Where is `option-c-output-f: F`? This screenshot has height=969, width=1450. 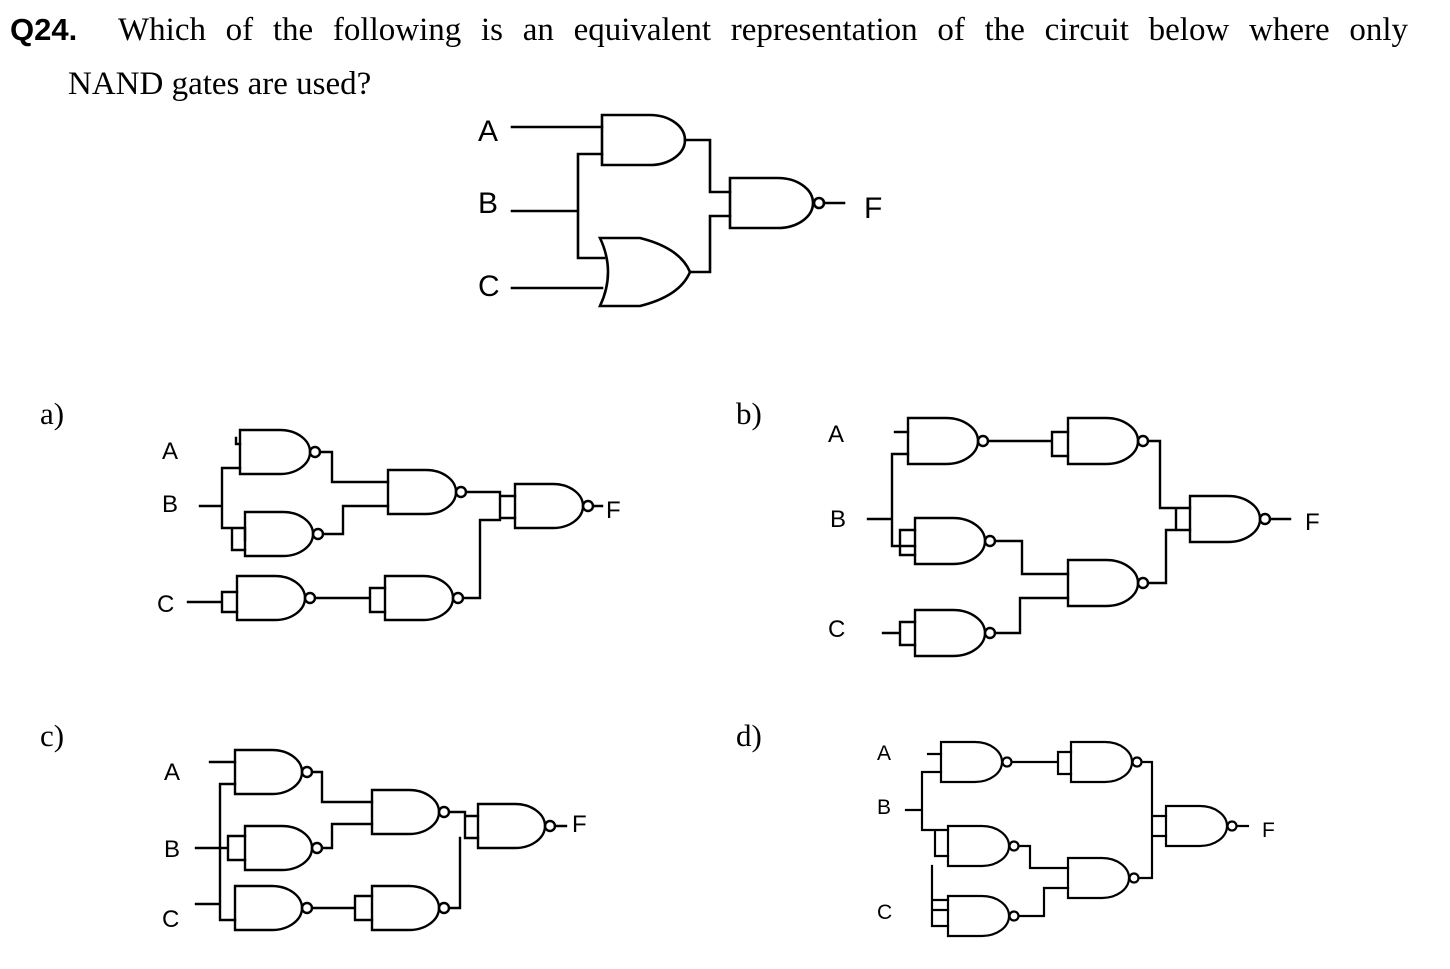 option-c-output-f: F is located at coordinates (579, 824).